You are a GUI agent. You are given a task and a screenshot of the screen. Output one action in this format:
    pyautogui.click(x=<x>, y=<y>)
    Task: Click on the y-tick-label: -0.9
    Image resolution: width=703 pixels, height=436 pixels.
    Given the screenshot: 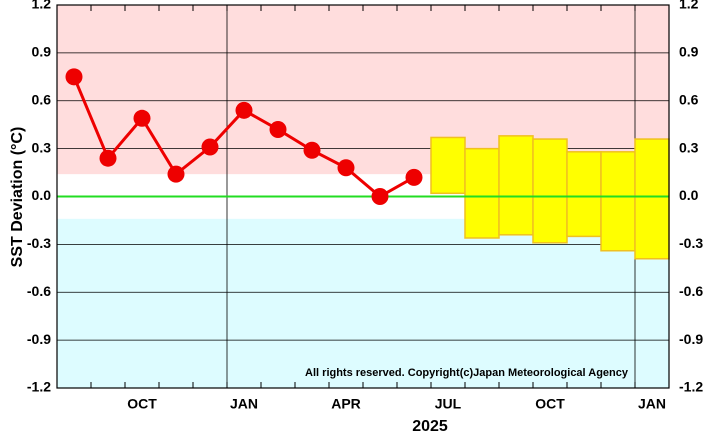 What is the action you would take?
    pyautogui.click(x=39, y=339)
    